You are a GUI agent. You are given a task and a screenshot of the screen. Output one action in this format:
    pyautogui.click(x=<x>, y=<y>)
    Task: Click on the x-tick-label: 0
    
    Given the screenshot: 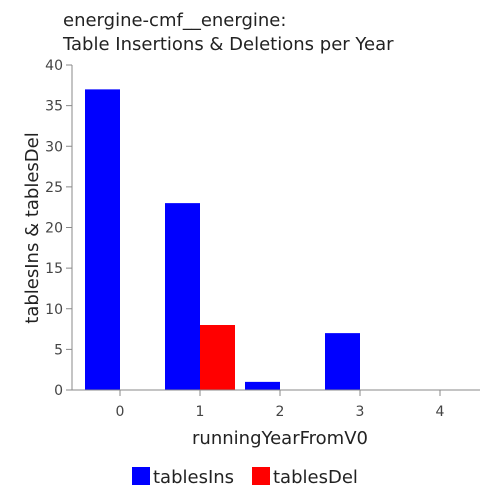 What is the action you would take?
    pyautogui.click(x=120, y=412)
    